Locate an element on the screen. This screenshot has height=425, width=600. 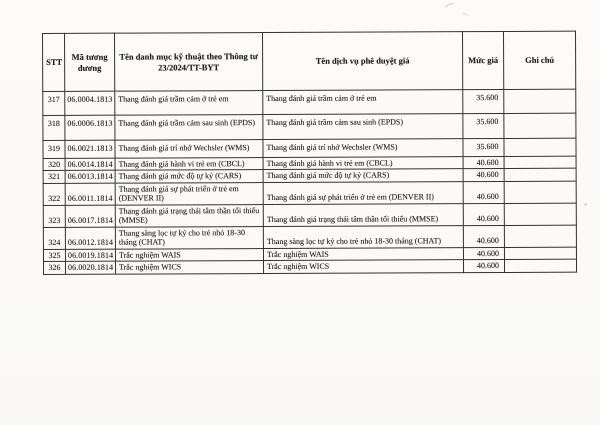
service-name-cell: Trắc nghiệm WICS is located at coordinates (363, 266).